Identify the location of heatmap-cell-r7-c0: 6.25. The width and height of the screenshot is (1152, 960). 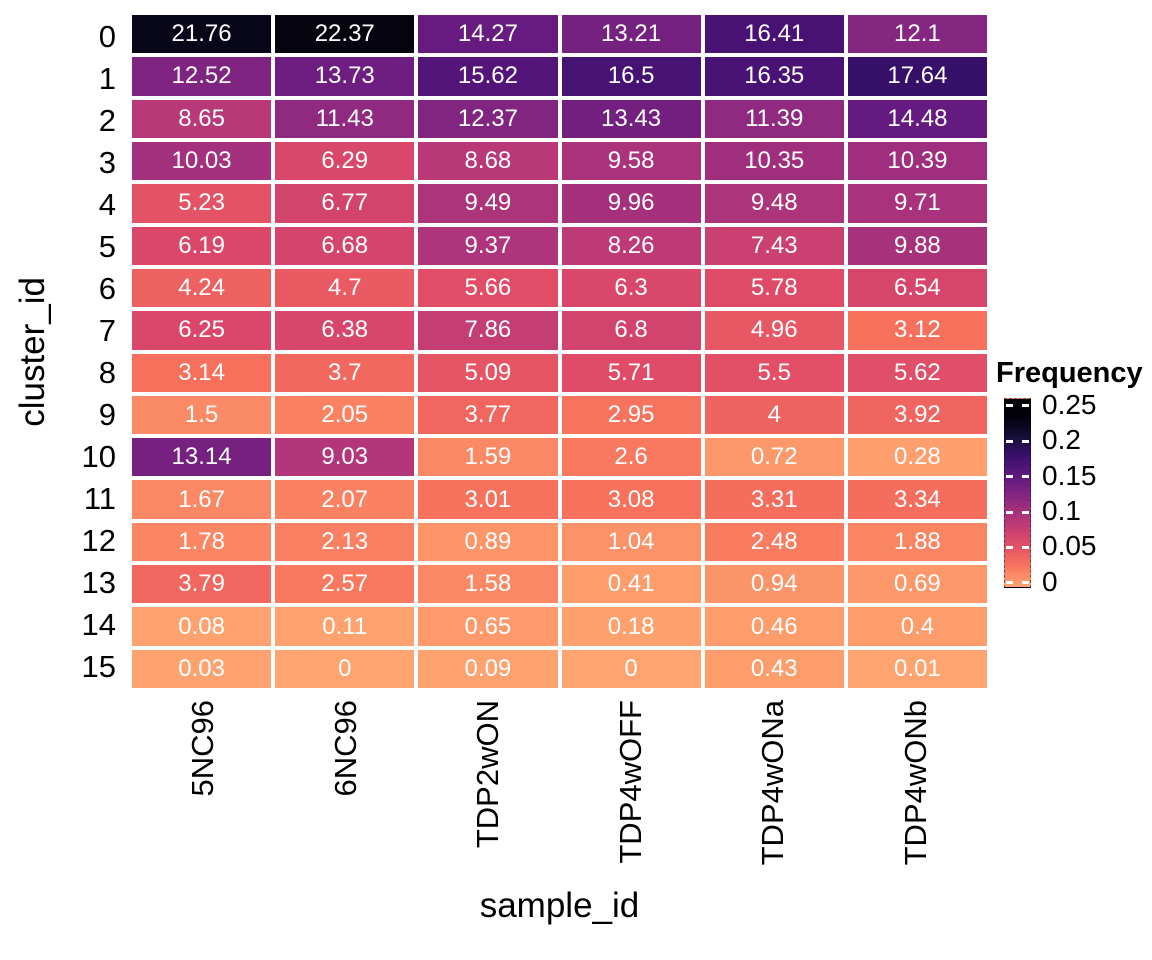
(202, 330).